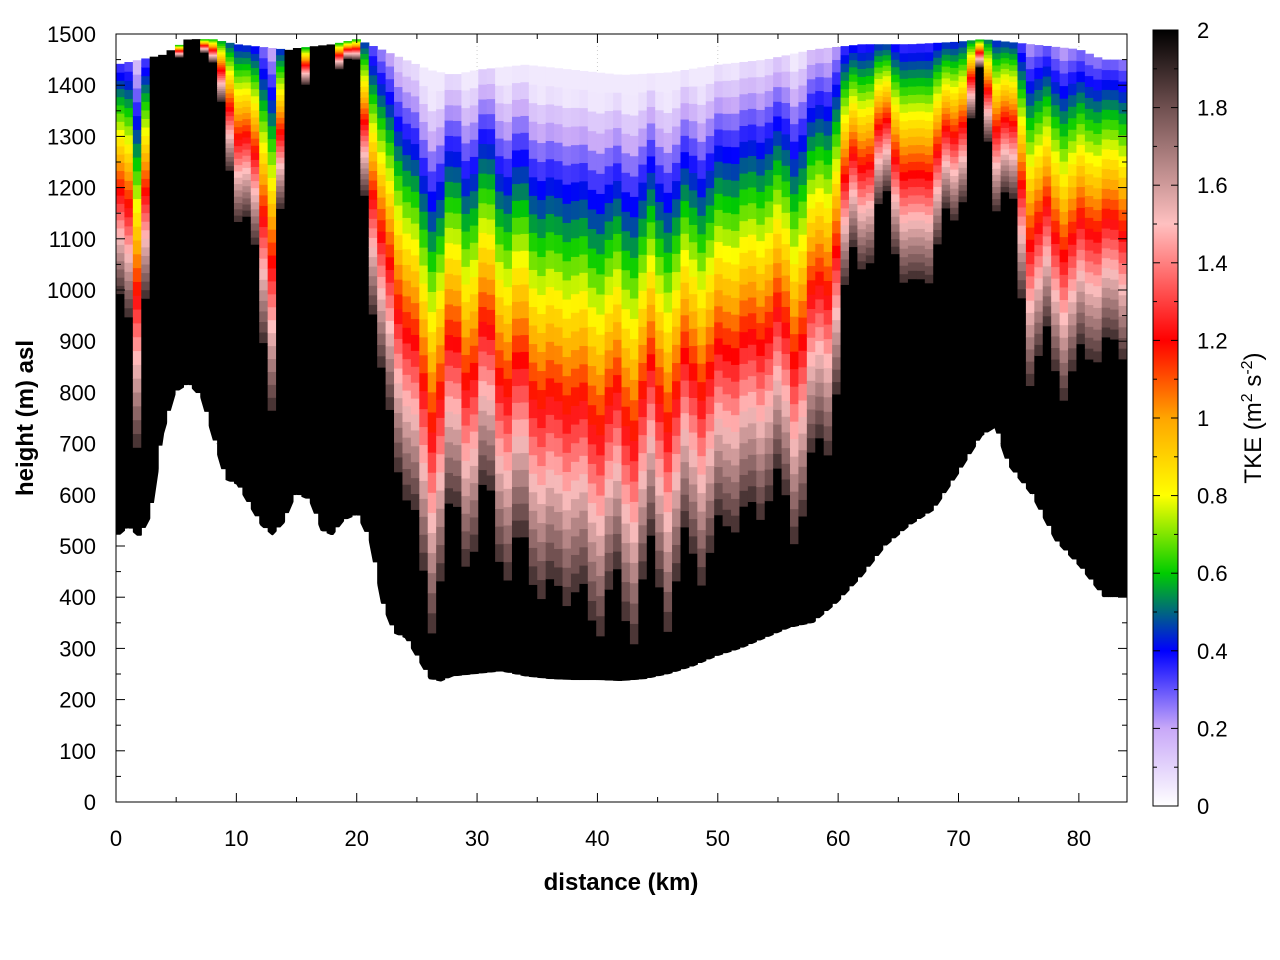 This screenshot has height=960, width=1280. What do you see at coordinates (71, 290) in the screenshot?
I see `y-tick-label: 1000` at bounding box center [71, 290].